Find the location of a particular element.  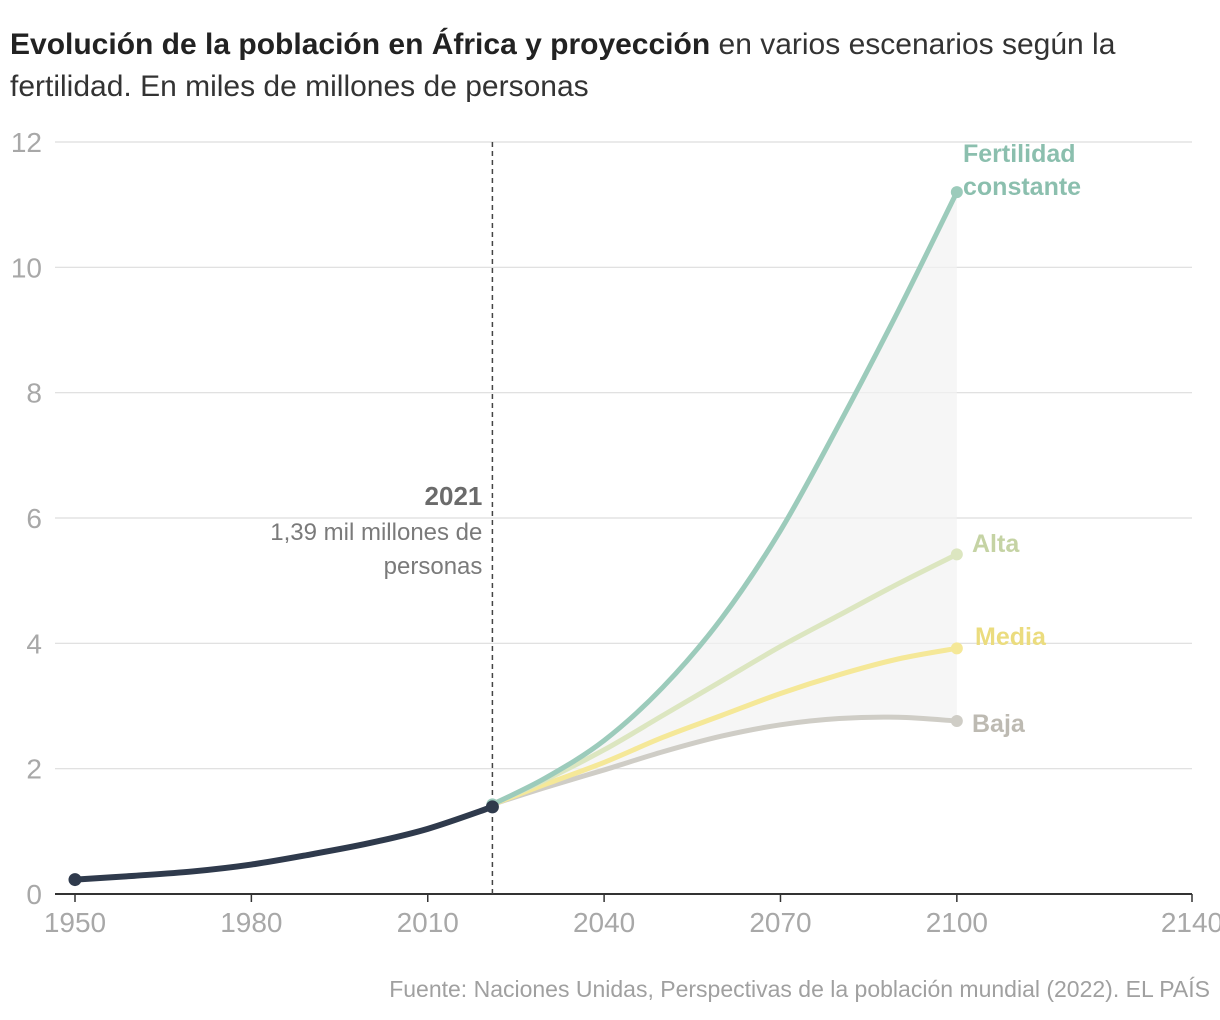

x-tick-label: 1980 is located at coordinates (251, 922).